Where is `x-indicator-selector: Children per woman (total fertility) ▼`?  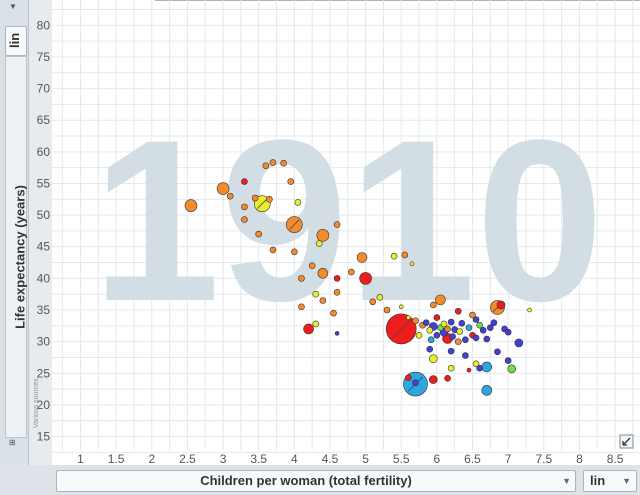
x-indicator-selector: Children per woman (total fertility) ▼ is located at coordinates (316, 481).